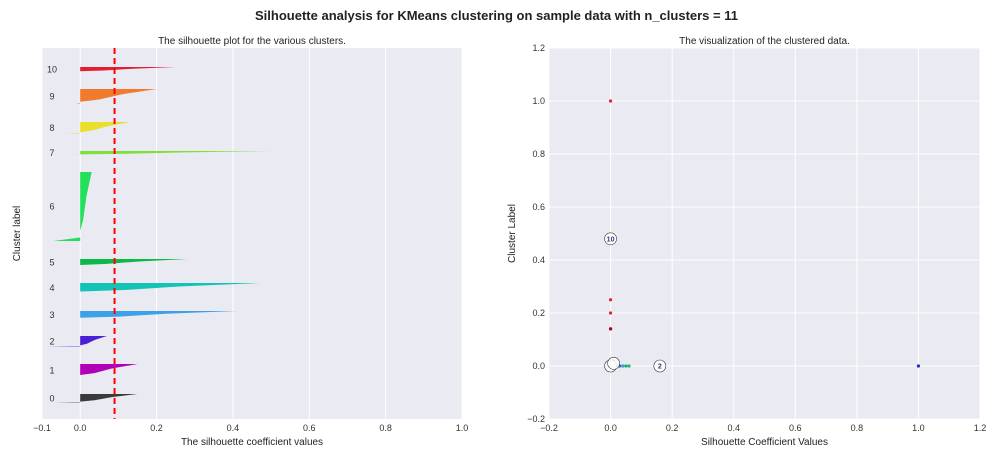  What do you see at coordinates (538, 154) in the screenshot?
I see `y-tick-label: 0.8` at bounding box center [538, 154].